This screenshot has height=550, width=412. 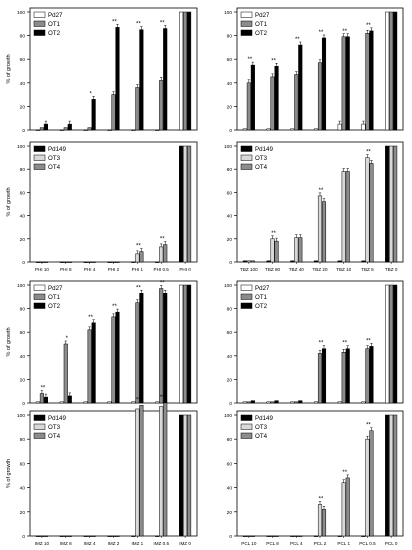 I want to click on chart-3-top-bar-ot1, so click(x=89, y=366).